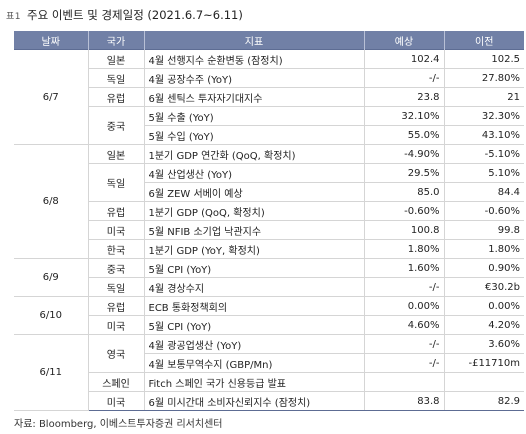  What do you see at coordinates (484, 230) in the screenshot?
I see `previous-cell: 99.8` at bounding box center [484, 230].